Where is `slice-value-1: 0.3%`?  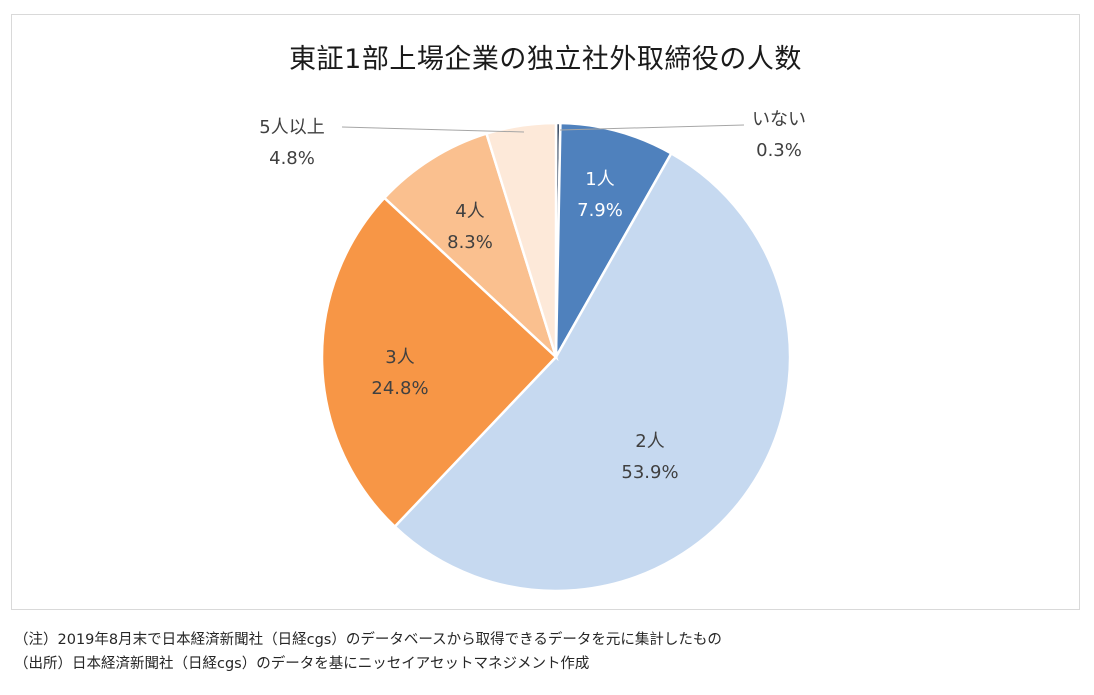
slice-value-1: 0.3% is located at coordinates (779, 150).